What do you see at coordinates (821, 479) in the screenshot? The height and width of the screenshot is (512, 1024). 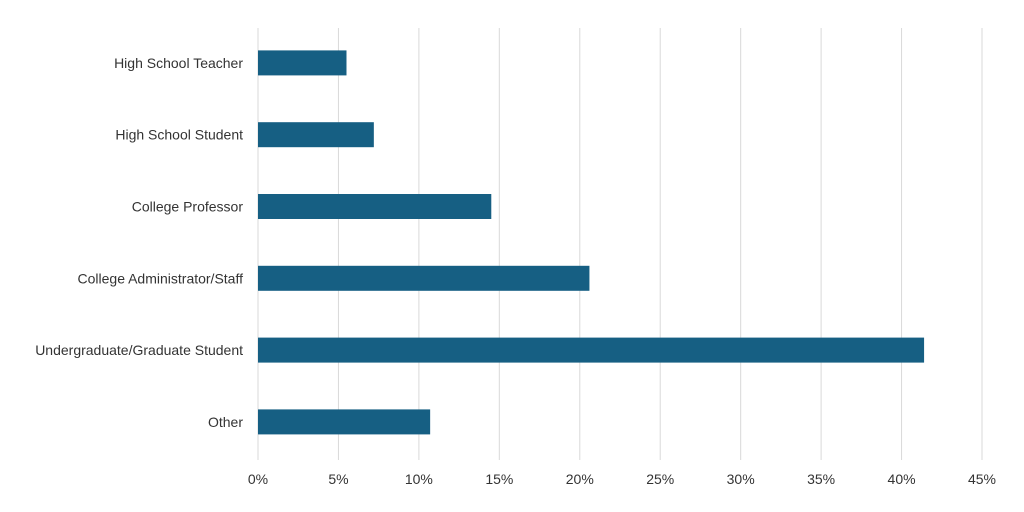 I see `x-tick-label: 35%` at bounding box center [821, 479].